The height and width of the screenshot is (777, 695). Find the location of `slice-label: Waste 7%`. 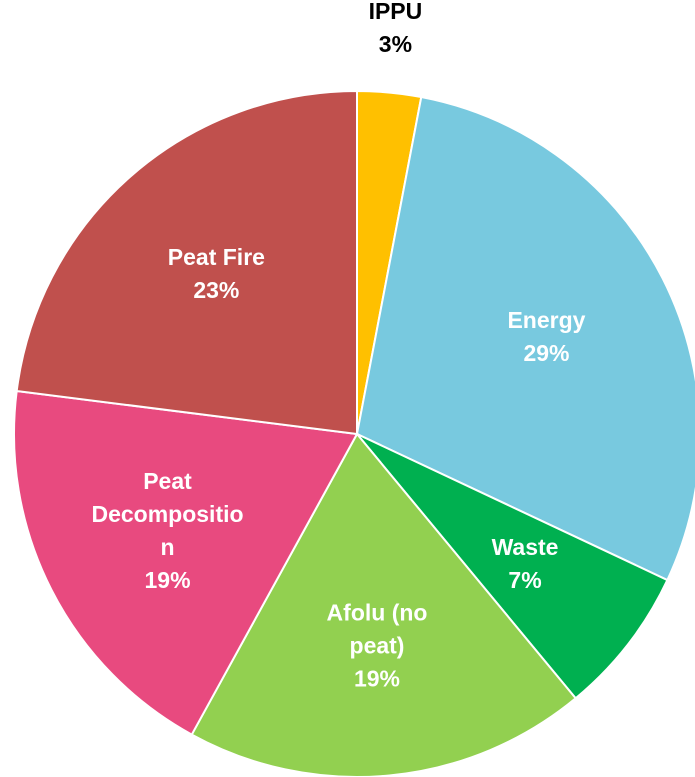

slice-label: Waste 7% is located at coordinates (525, 564).